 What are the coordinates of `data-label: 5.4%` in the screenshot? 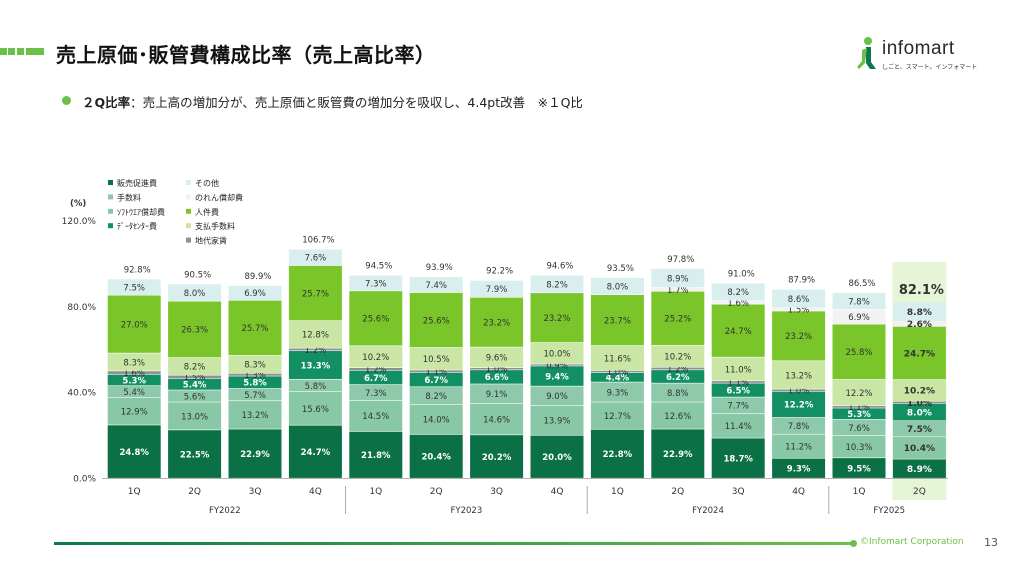 It's located at (195, 386).